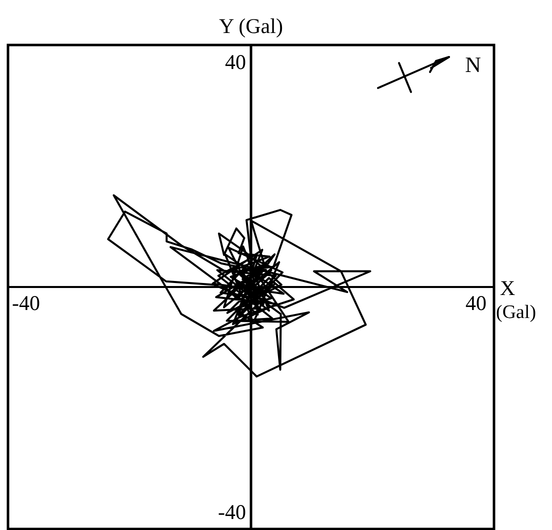  What do you see at coordinates (251, 26) in the screenshot?
I see `y-axis-title: Y (Gal)` at bounding box center [251, 26].